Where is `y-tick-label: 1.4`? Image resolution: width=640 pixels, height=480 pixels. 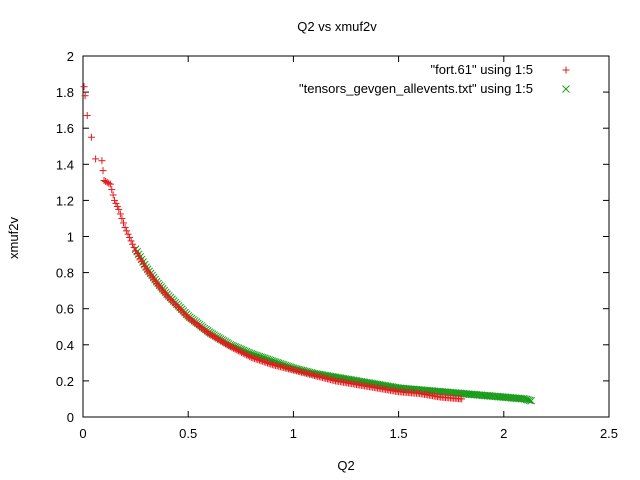 y-tick-label: 1.4 is located at coordinates (65, 164).